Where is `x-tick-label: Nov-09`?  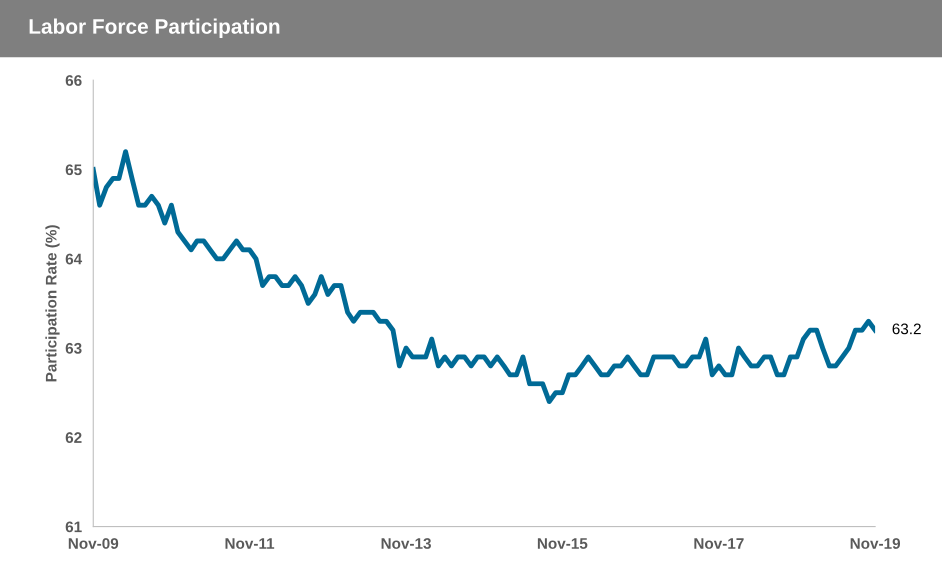
x-tick-label: Nov-09 is located at coordinates (93, 543).